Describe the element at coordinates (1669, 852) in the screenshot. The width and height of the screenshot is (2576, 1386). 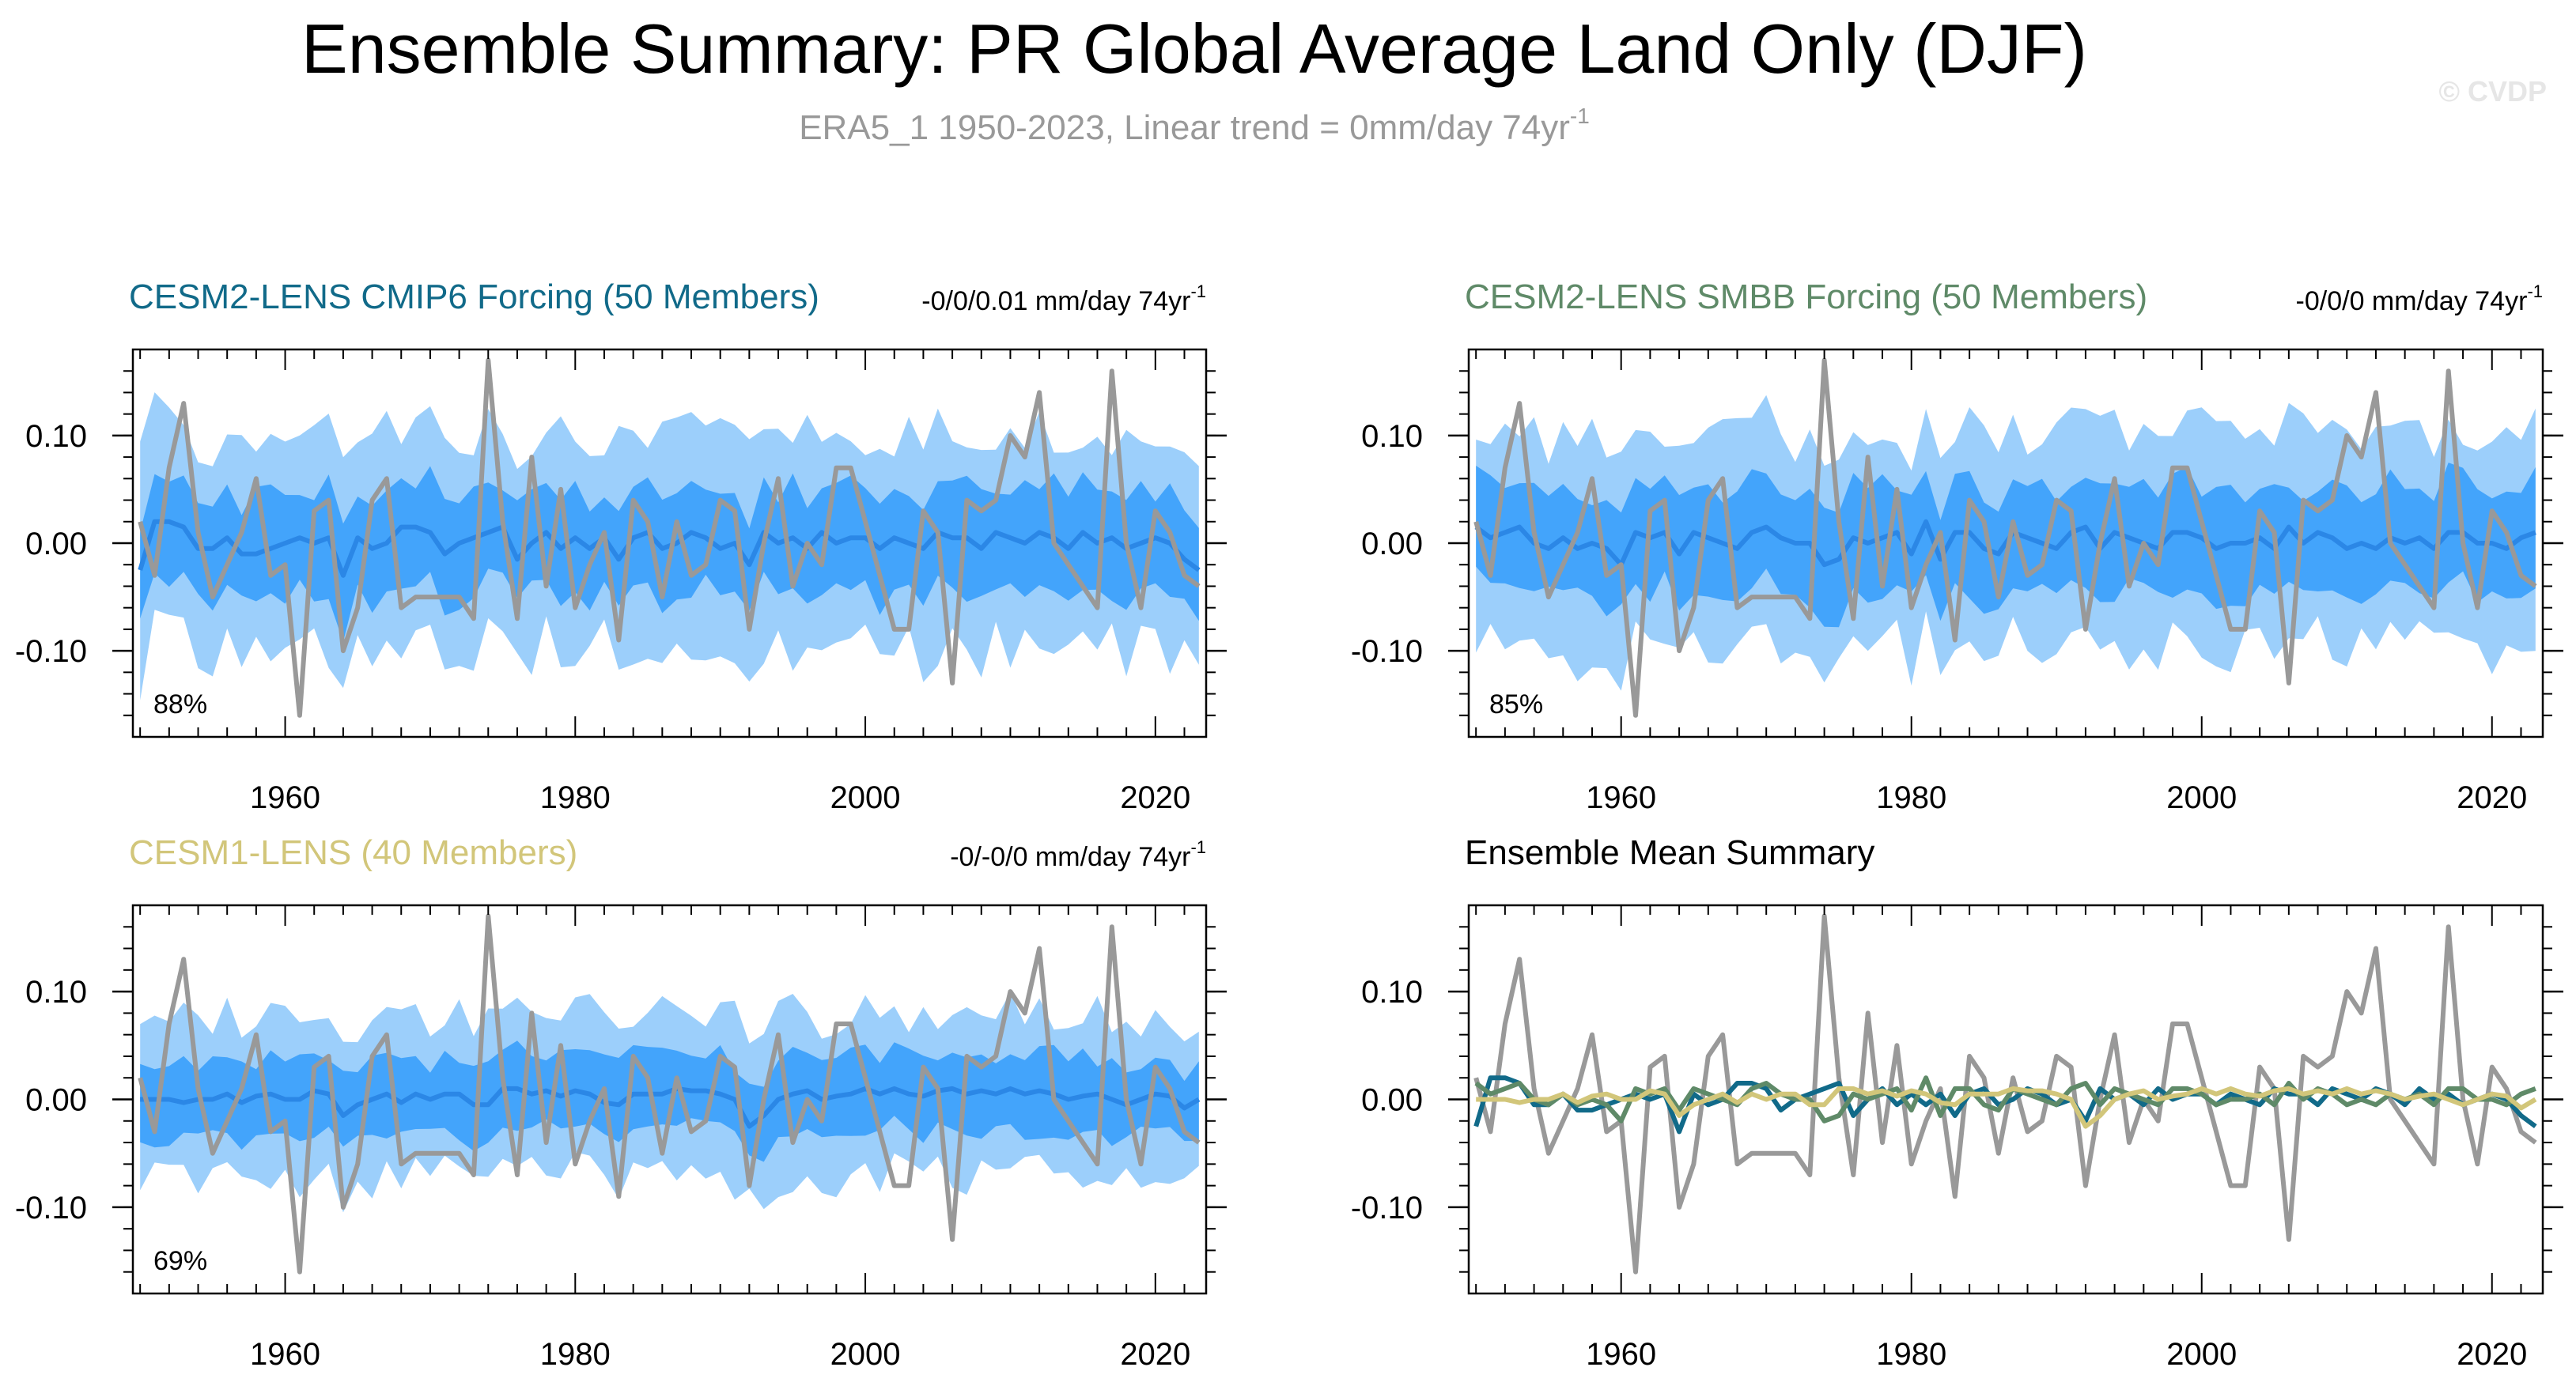
I see `panel-title: Ensemble Mean Summary` at that location.